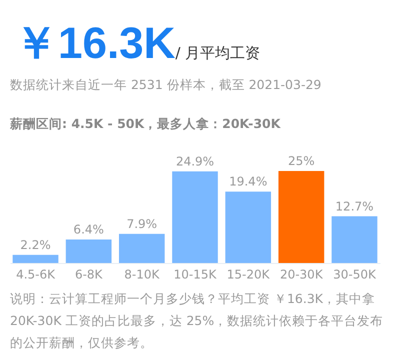  I want to click on x-tick-label: 4.5-6K, so click(36, 275).